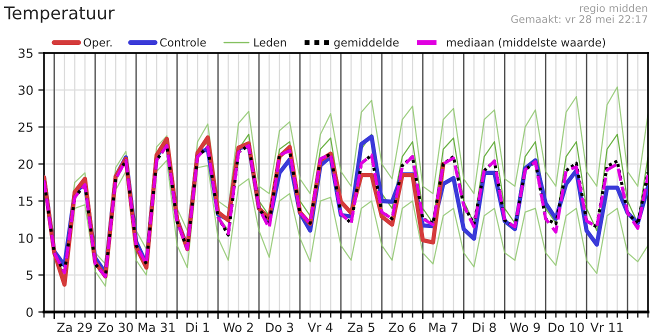 This screenshot has height=336, width=669. I want to click on y-tick-label: 15, so click(25, 201).